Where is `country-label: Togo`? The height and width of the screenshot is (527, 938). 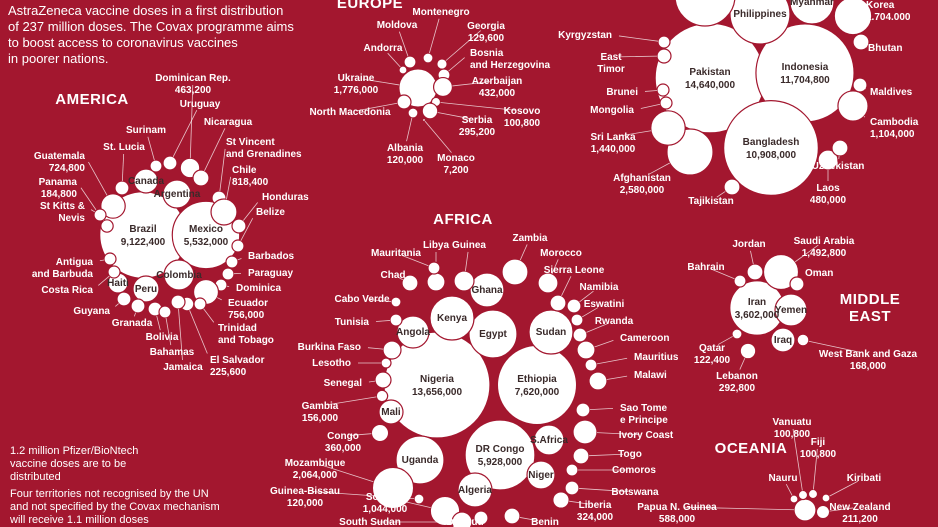 country-label: Togo is located at coordinates (630, 454).